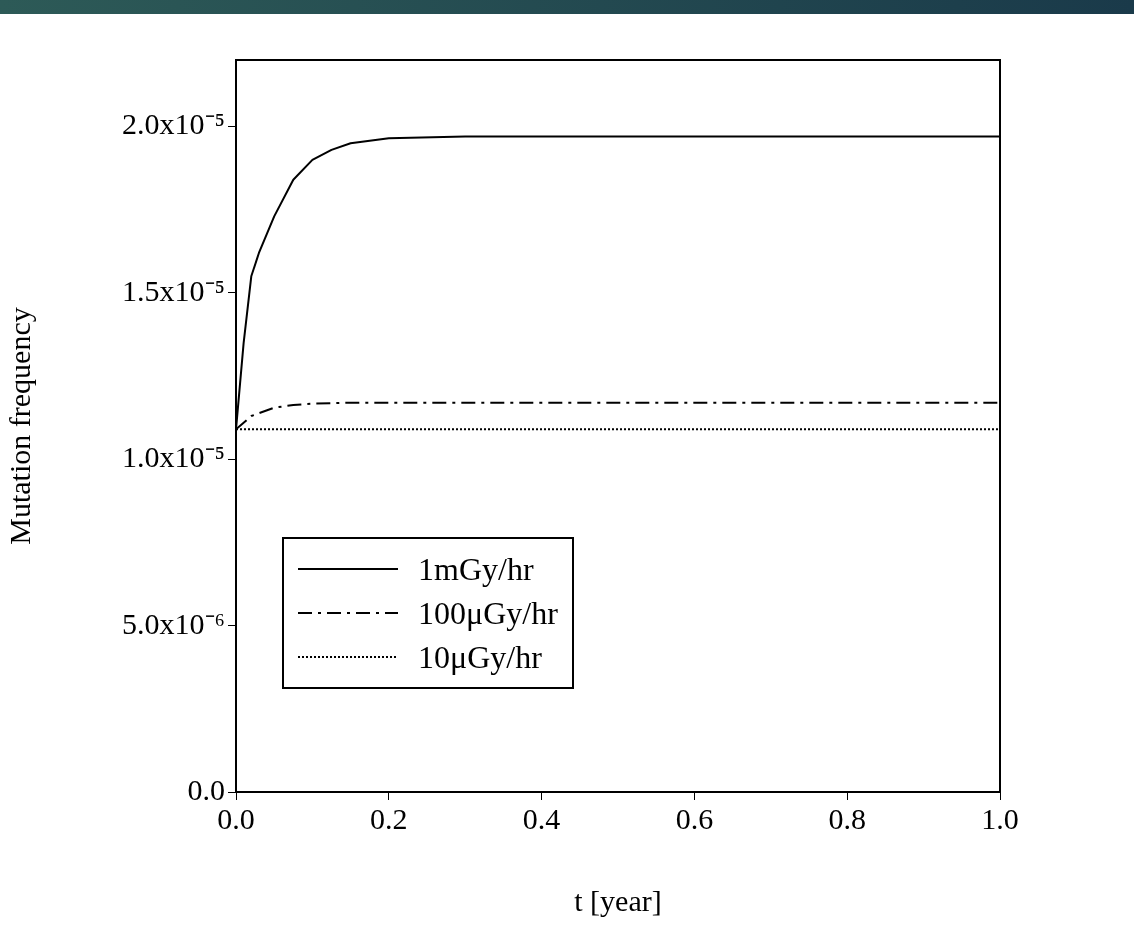 Image resolution: width=1134 pixels, height=925 pixels. I want to click on x-tick-label: 0.2, so click(389, 818).